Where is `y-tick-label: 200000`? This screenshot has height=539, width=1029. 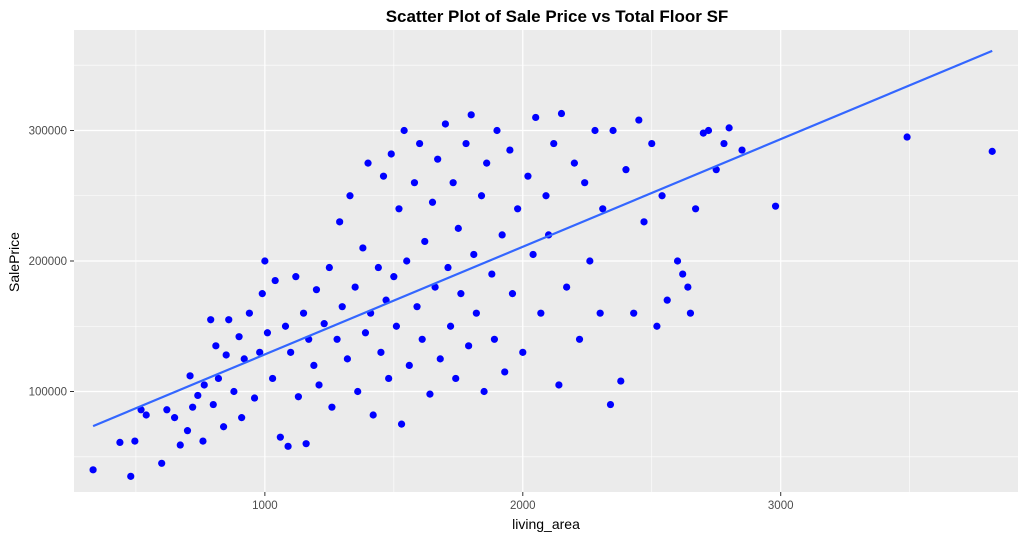
y-tick-label: 200000 is located at coordinates (48, 262).